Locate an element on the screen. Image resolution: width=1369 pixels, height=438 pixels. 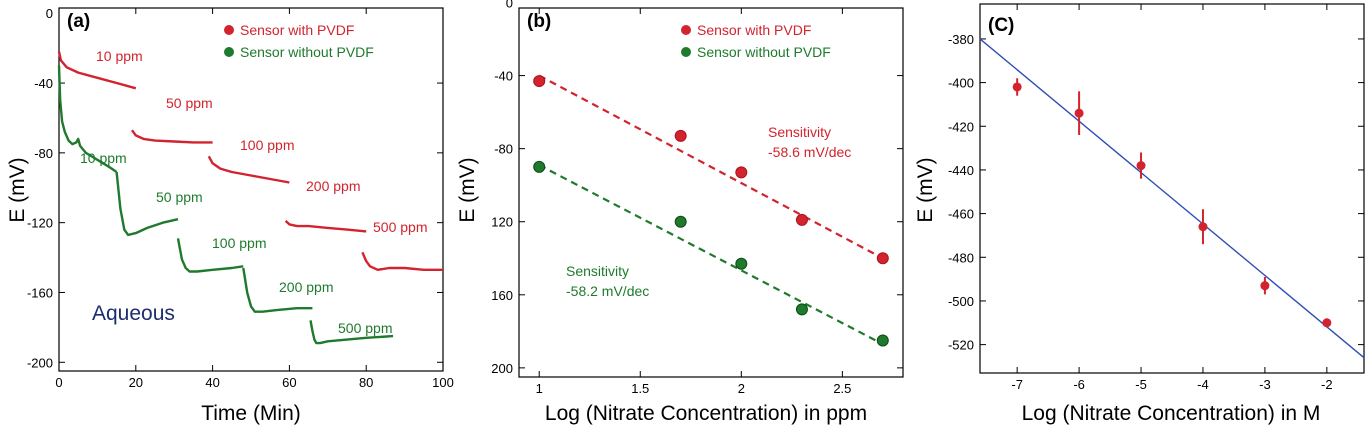
y-tick-label-a: -80 is located at coordinates (43, 153).